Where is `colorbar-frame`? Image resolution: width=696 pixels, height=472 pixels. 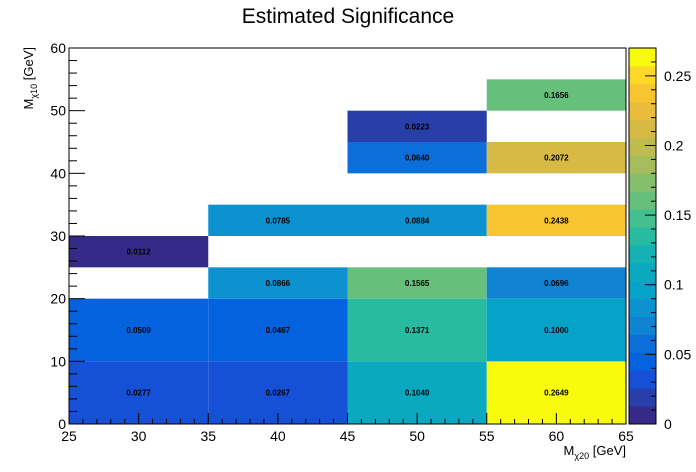 colorbar-frame is located at coordinates (642, 236).